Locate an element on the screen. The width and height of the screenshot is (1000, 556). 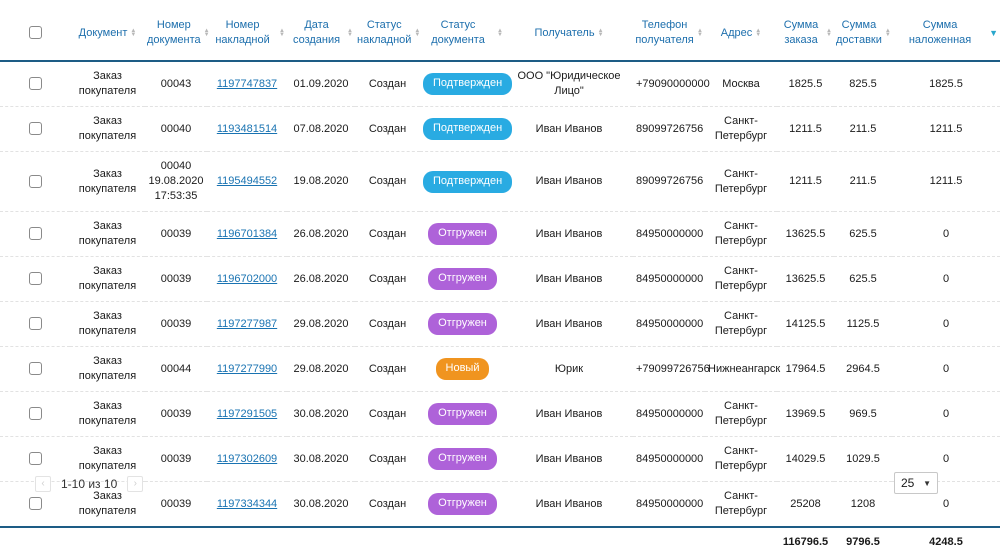
next-page-button: › is located at coordinates (135, 484).